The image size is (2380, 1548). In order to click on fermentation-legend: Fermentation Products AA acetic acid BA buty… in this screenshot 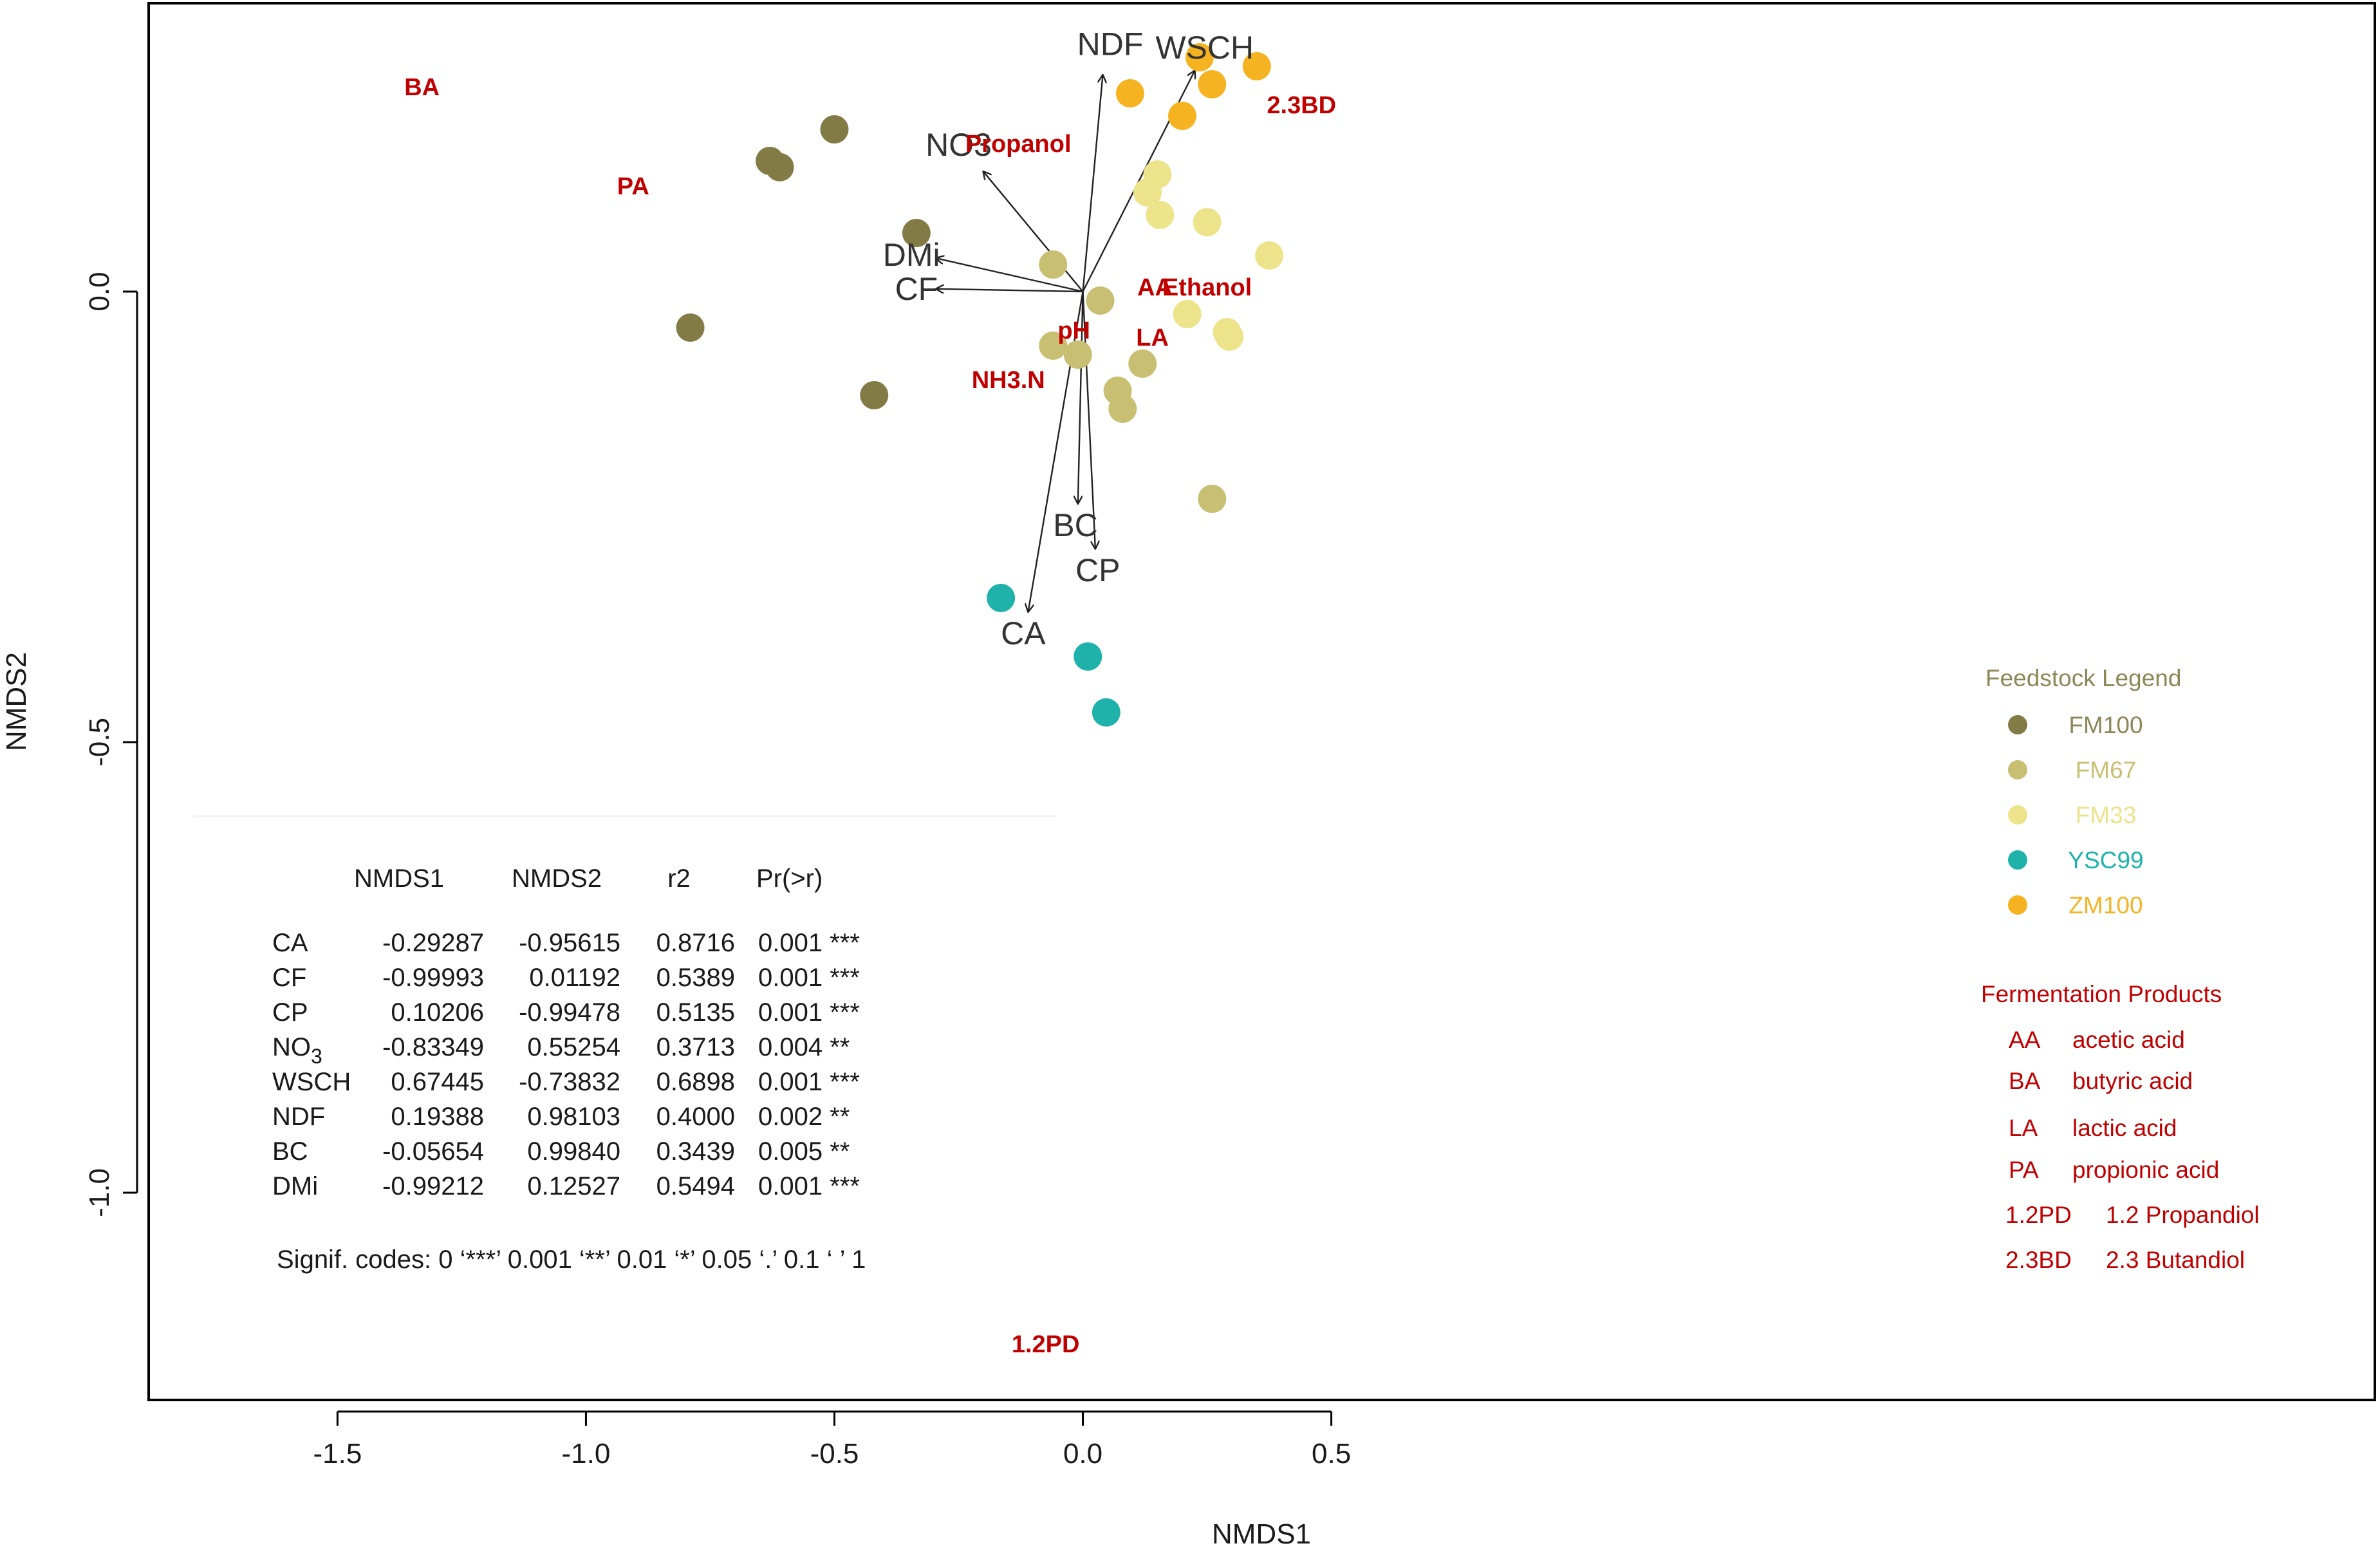, I will do `click(2120, 1127)`.